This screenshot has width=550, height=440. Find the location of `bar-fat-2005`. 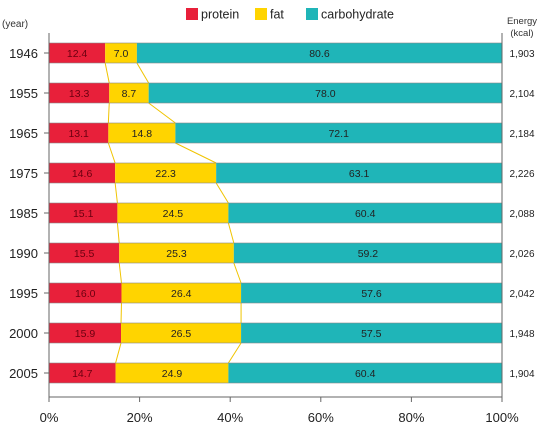

bar-fat-2005 is located at coordinates (172, 373).